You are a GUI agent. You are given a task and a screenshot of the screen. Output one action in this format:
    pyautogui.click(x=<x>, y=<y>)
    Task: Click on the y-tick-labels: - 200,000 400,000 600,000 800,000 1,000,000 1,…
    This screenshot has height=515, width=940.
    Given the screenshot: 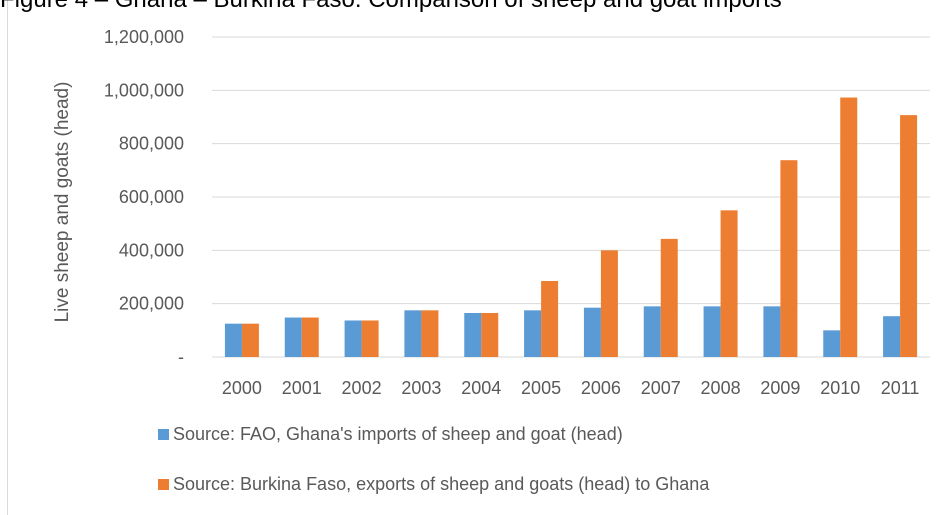 What is the action you would take?
    pyautogui.click(x=144, y=197)
    